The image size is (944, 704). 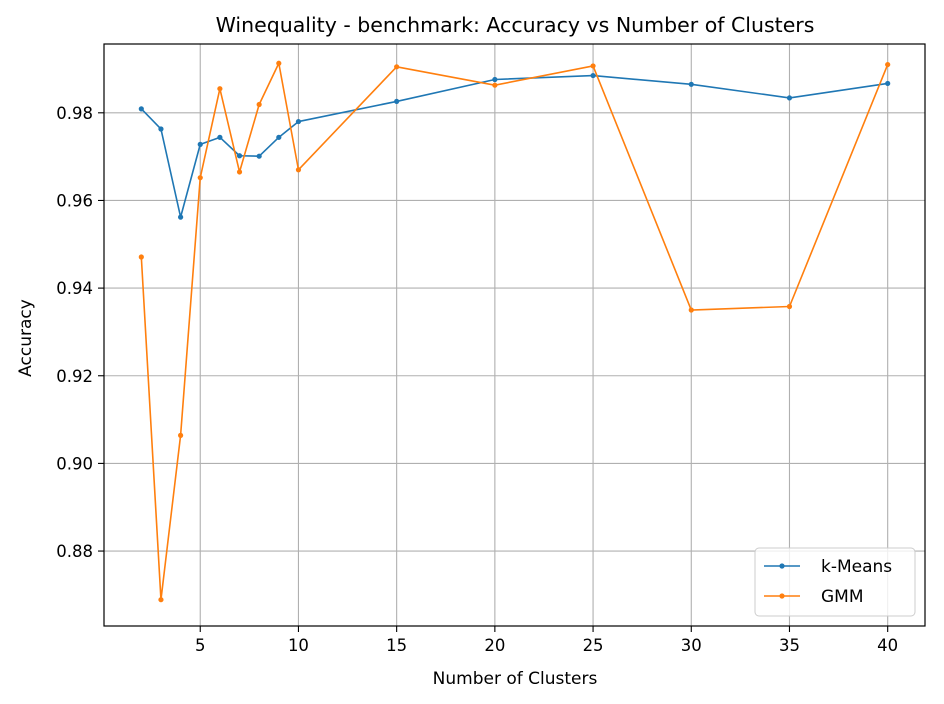 I want to click on legend-box, so click(x=835, y=582).